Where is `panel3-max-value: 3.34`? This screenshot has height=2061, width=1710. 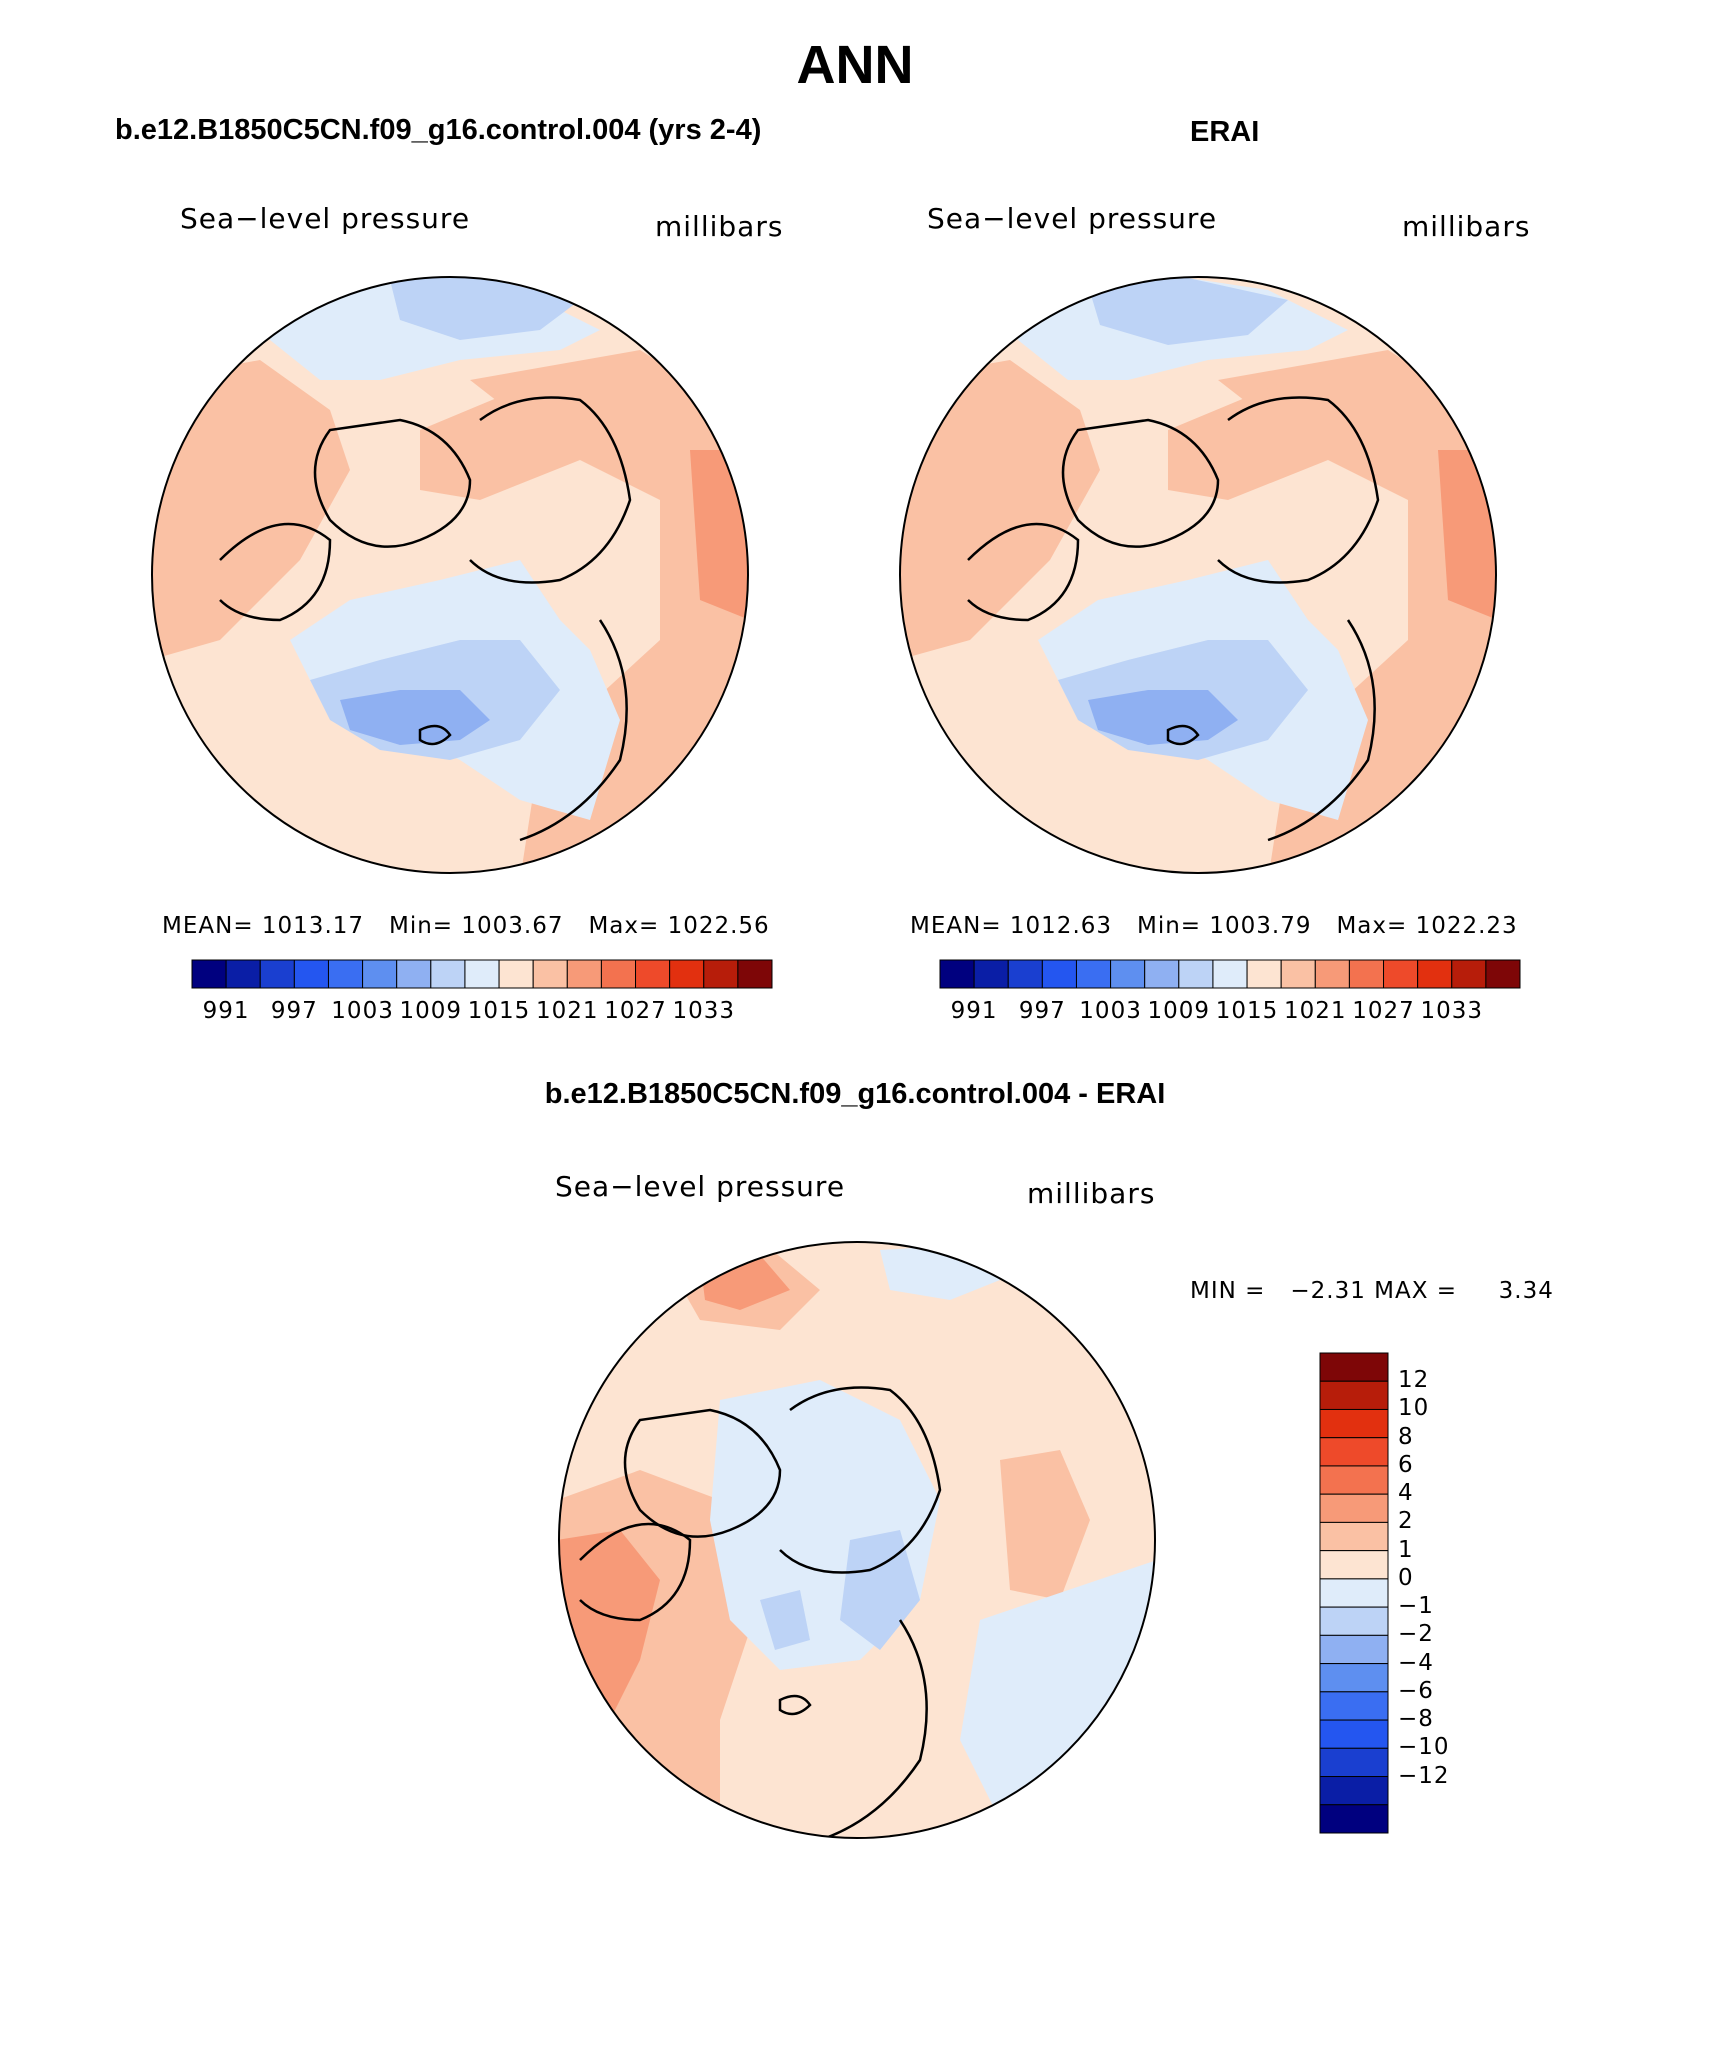 panel3-max-value: 3.34 is located at coordinates (1526, 1291).